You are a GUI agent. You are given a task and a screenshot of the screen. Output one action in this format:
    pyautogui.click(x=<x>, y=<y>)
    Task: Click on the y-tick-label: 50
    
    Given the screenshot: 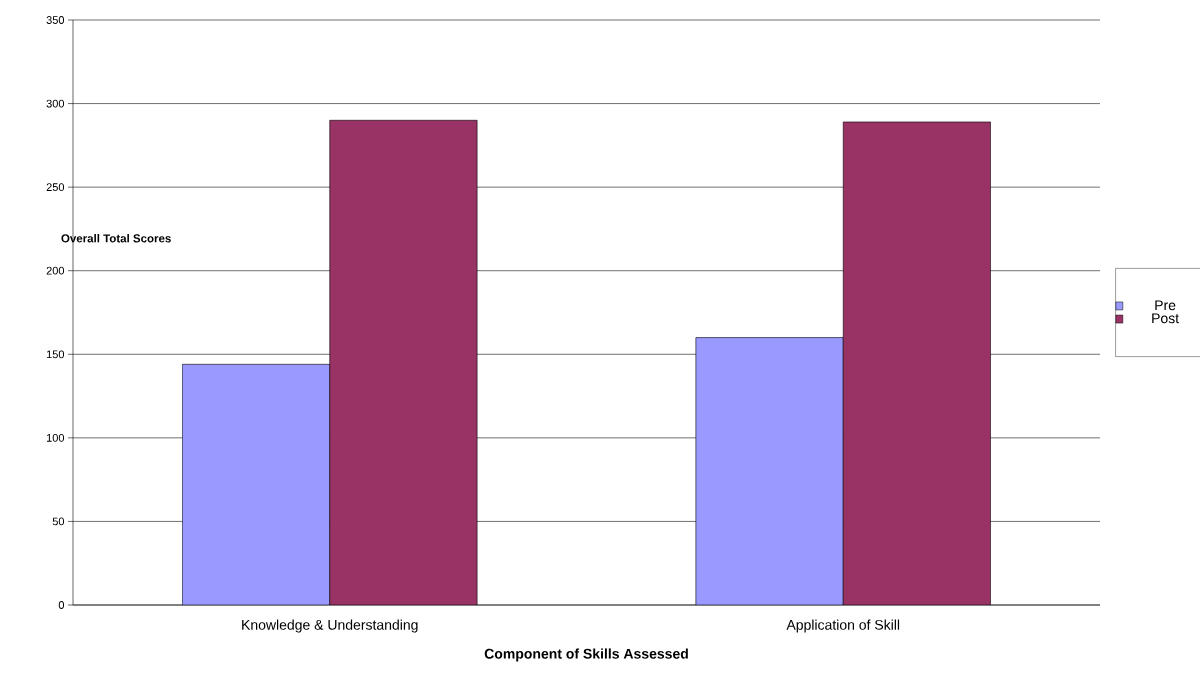 What is the action you would take?
    pyautogui.click(x=58, y=521)
    